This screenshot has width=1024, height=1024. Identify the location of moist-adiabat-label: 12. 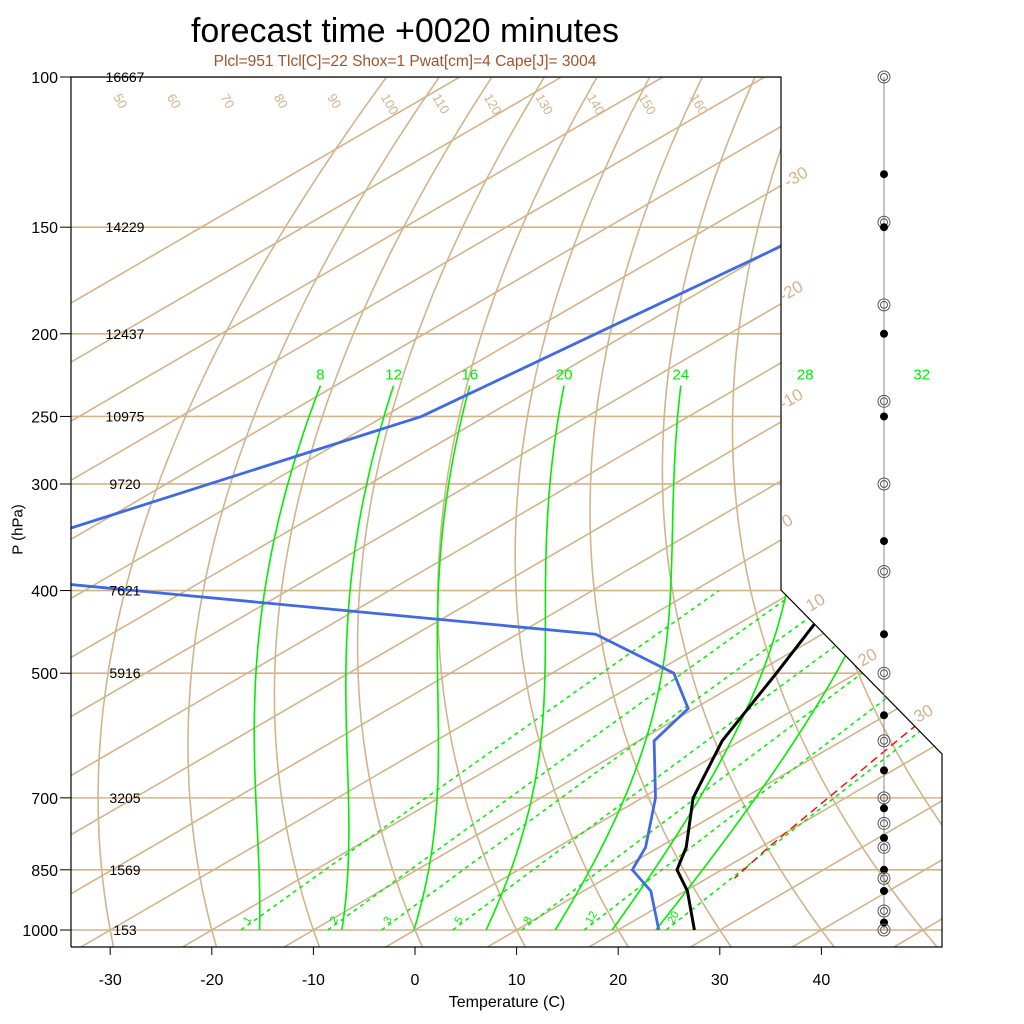
(393, 375).